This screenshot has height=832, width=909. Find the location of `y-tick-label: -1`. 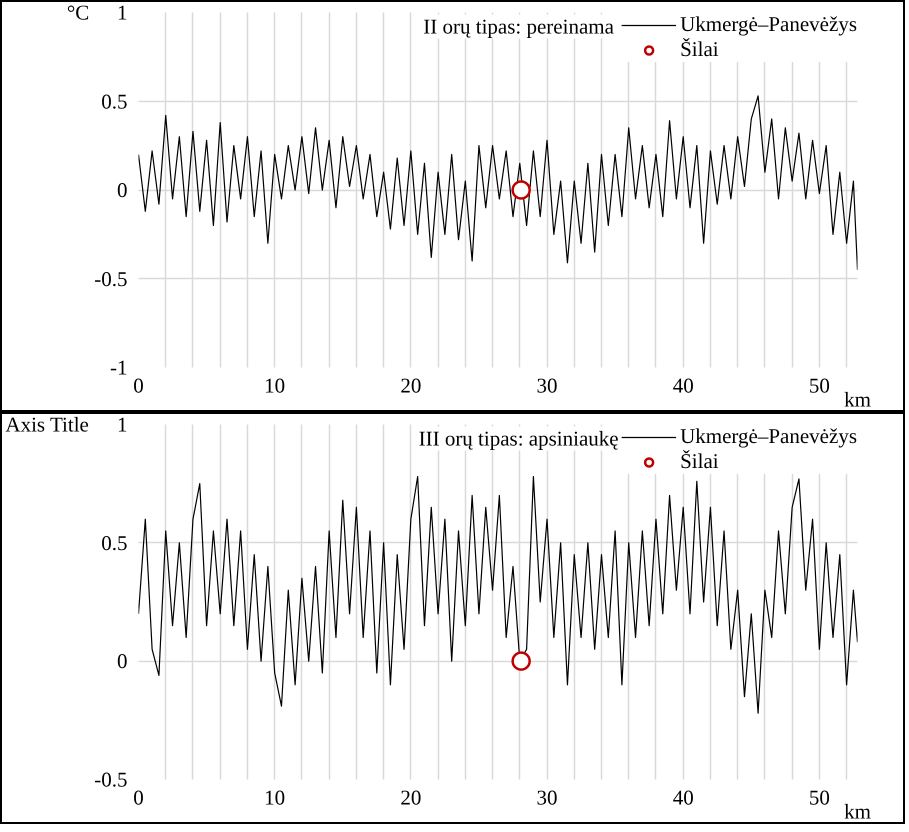

y-tick-label: -1 is located at coordinates (119, 368).